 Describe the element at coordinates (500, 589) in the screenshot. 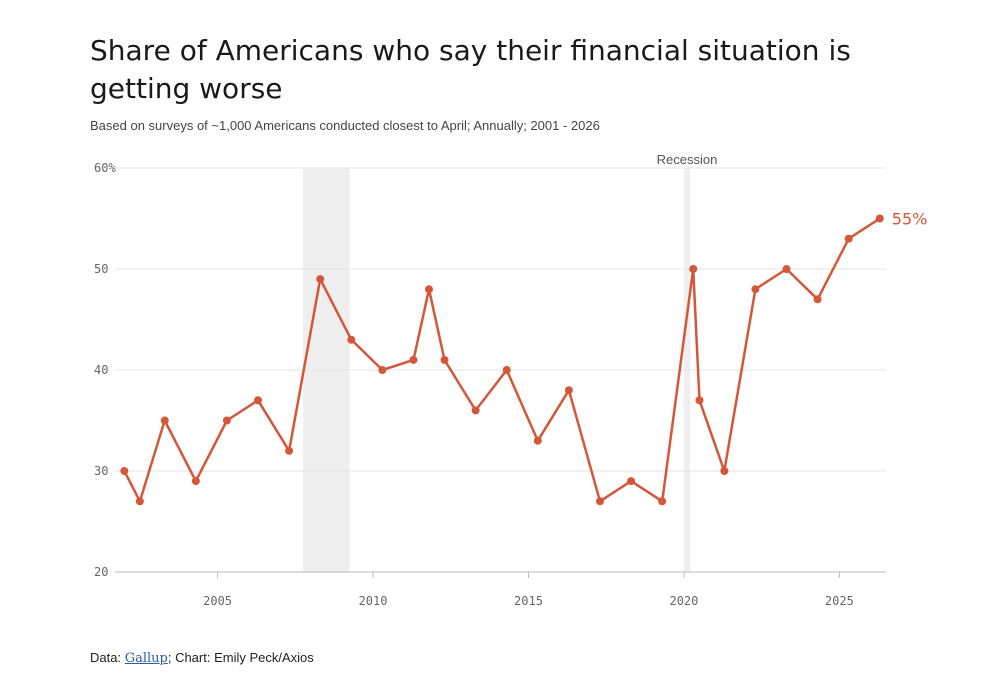

I see `x-axis: 2005 2010 2015 2020 2025` at that location.